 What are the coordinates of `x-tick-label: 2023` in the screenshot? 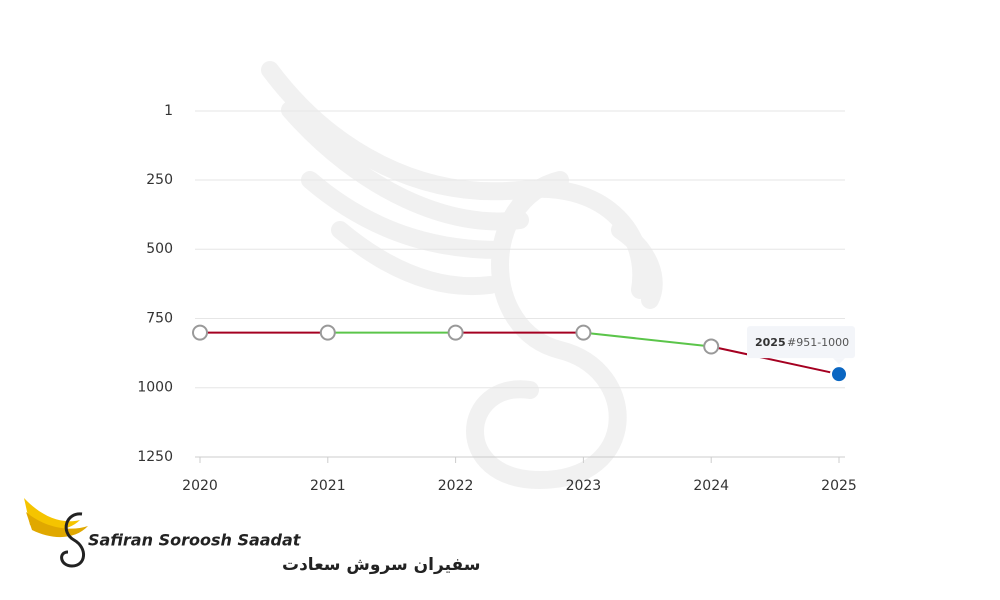 It's located at (584, 486).